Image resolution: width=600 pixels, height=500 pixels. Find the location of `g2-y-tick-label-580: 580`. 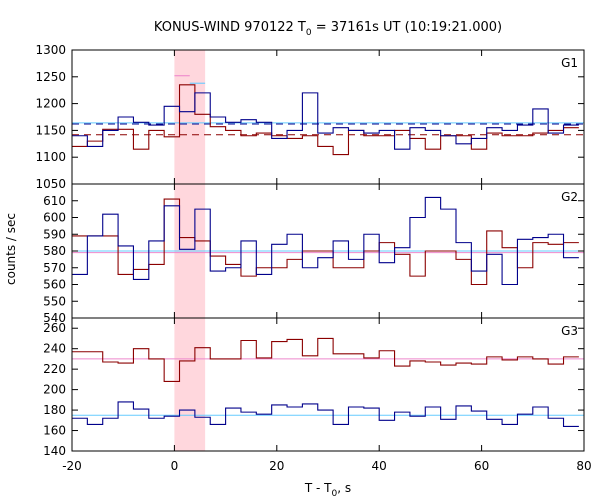

g2-y-tick-label-580: 580 is located at coordinates (54, 251).